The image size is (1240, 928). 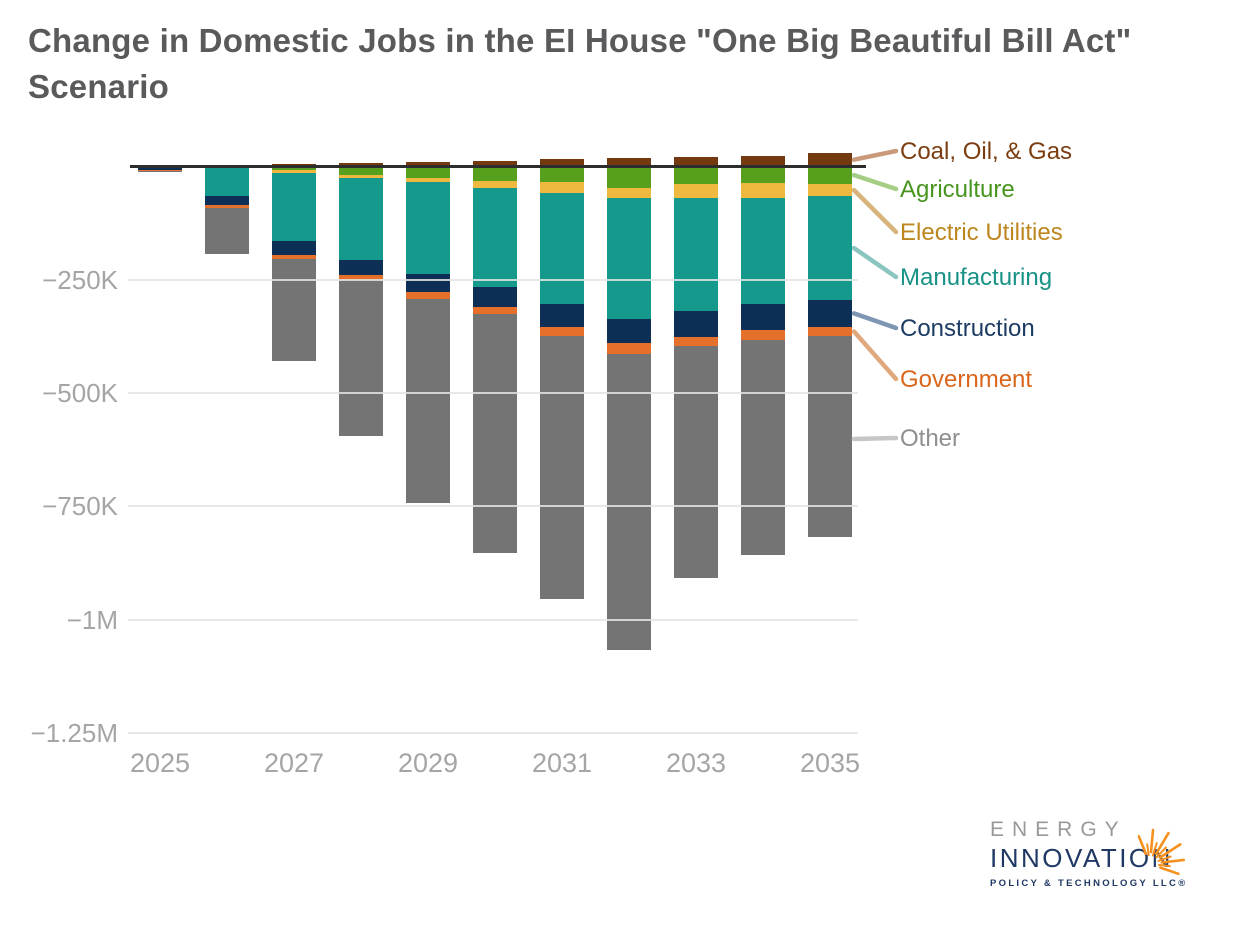 What do you see at coordinates (80, 506) in the screenshot?
I see `y-axis-tick-label: −750K` at bounding box center [80, 506].